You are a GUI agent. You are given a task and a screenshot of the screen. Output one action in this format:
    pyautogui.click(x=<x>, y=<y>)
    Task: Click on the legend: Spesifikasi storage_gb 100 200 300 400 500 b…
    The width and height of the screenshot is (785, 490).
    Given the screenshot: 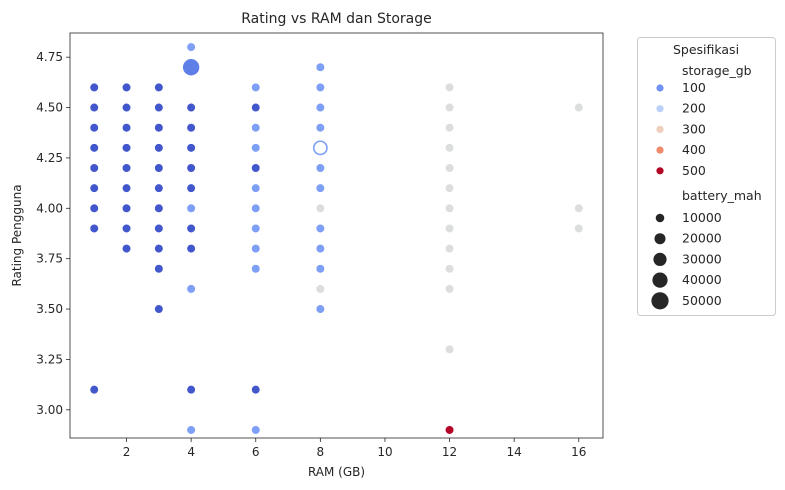 What is the action you would take?
    pyautogui.click(x=706, y=176)
    